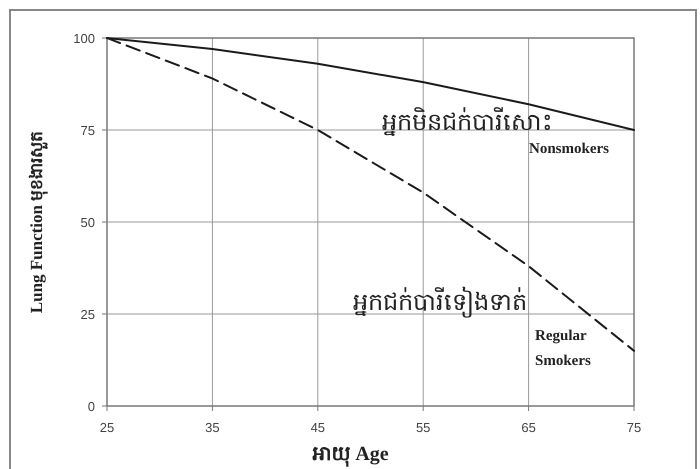 The height and width of the screenshot is (469, 700). I want to click on x-axis-title: អាយុ Age, so click(350, 455).